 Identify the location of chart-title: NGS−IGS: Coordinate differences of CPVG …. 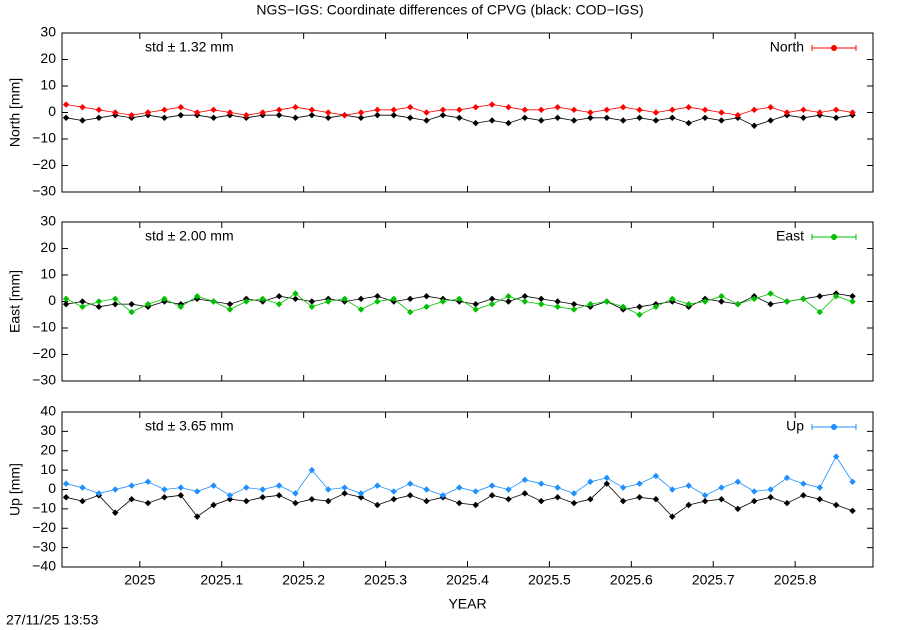
(449, 10).